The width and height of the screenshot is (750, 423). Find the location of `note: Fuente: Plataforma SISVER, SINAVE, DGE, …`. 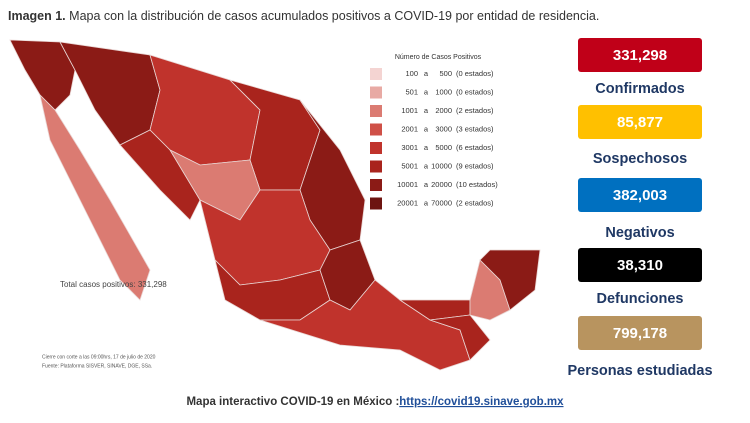

note: Fuente: Plataforma SISVER, SINAVE, DGE, … is located at coordinates (97, 366).